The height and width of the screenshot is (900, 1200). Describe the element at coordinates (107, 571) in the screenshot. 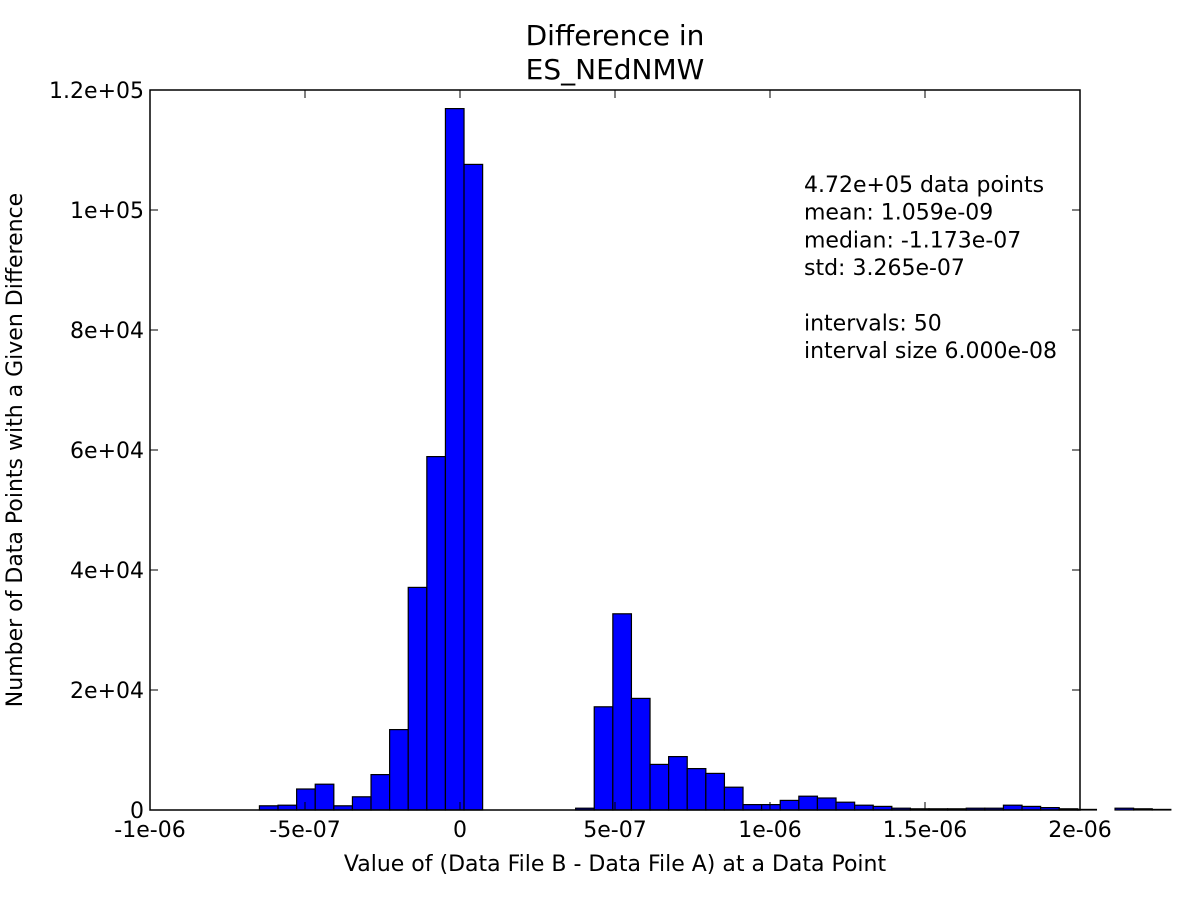

I see `y-tick-label: 4e+04` at that location.